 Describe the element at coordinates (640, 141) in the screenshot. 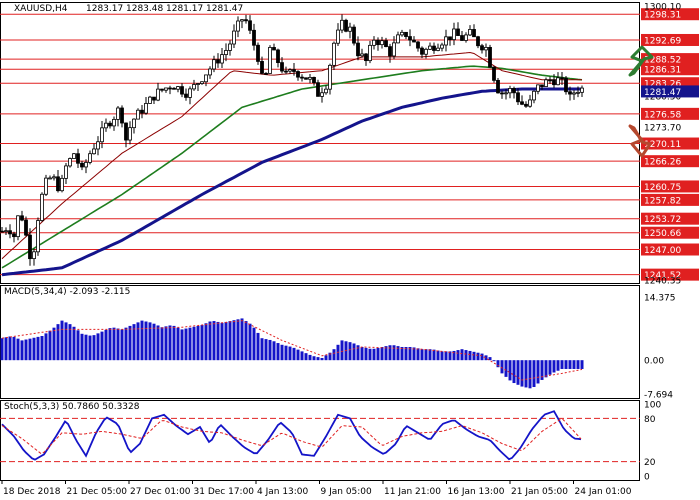

I see `brown-down-arrow-icon` at that location.